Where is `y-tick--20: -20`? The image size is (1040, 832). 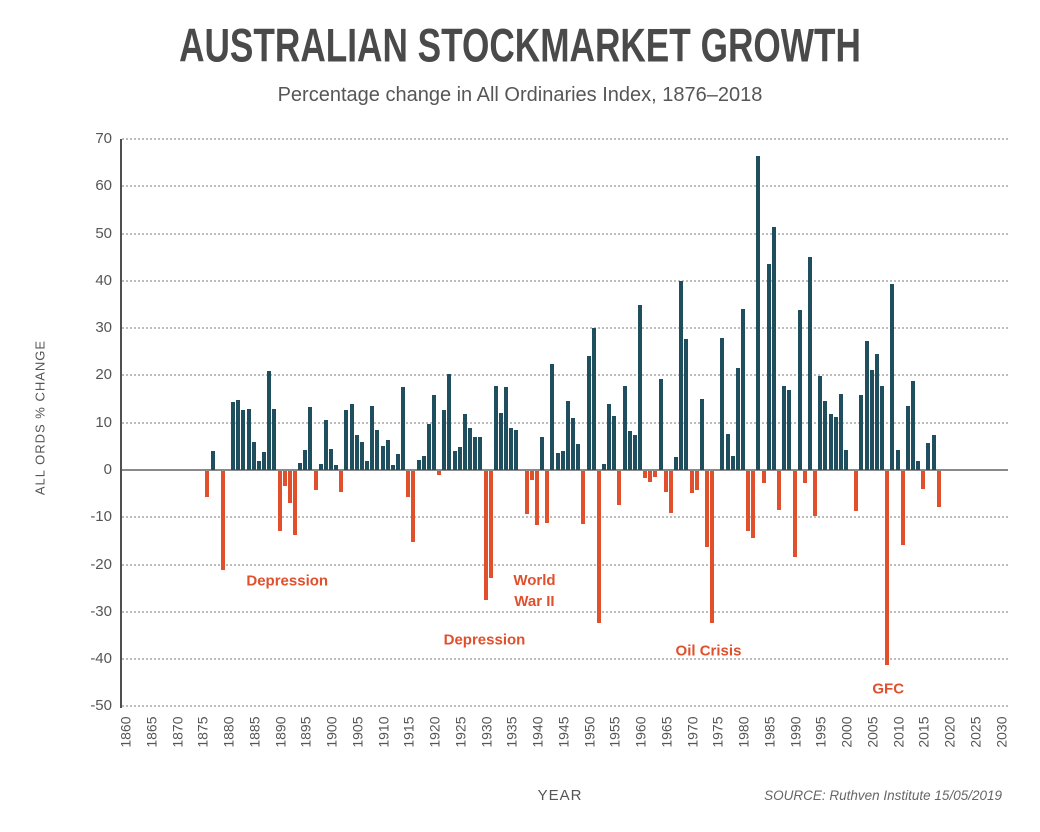
y-tick--20: -20 is located at coordinates (101, 564).